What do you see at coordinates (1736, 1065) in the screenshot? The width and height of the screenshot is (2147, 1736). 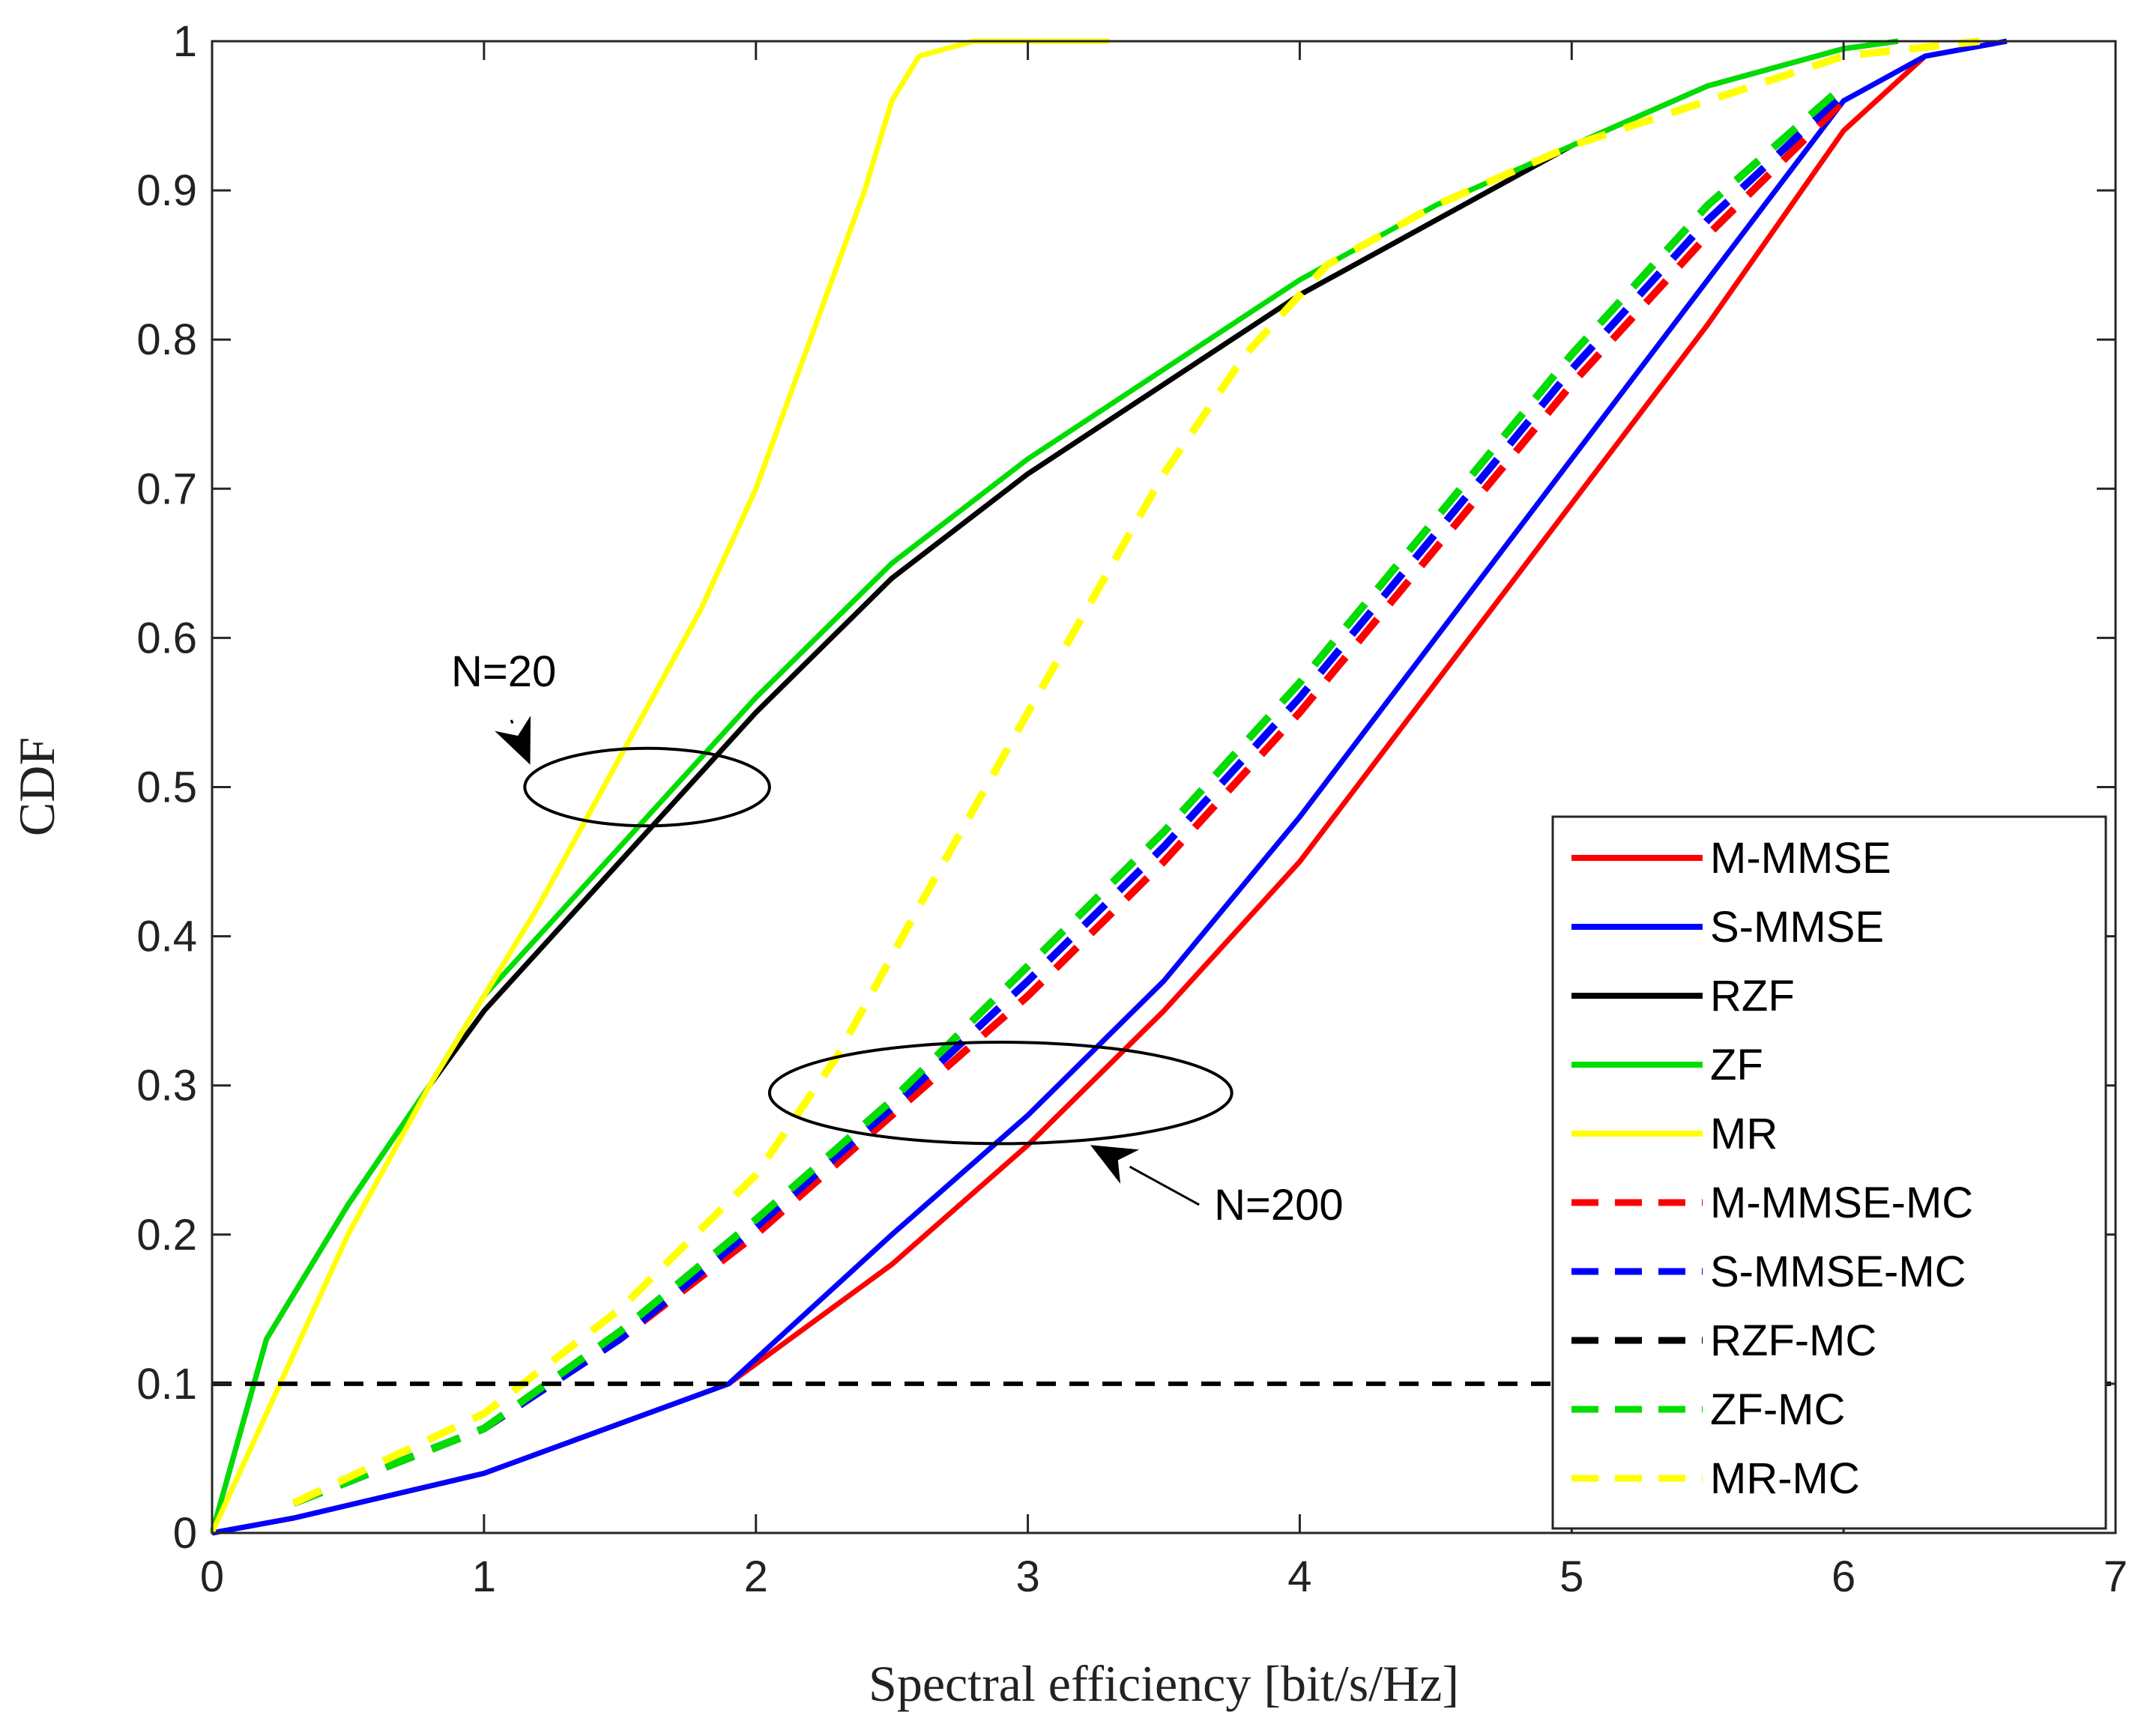 I see `legend-label-zf: ZF` at bounding box center [1736, 1065].